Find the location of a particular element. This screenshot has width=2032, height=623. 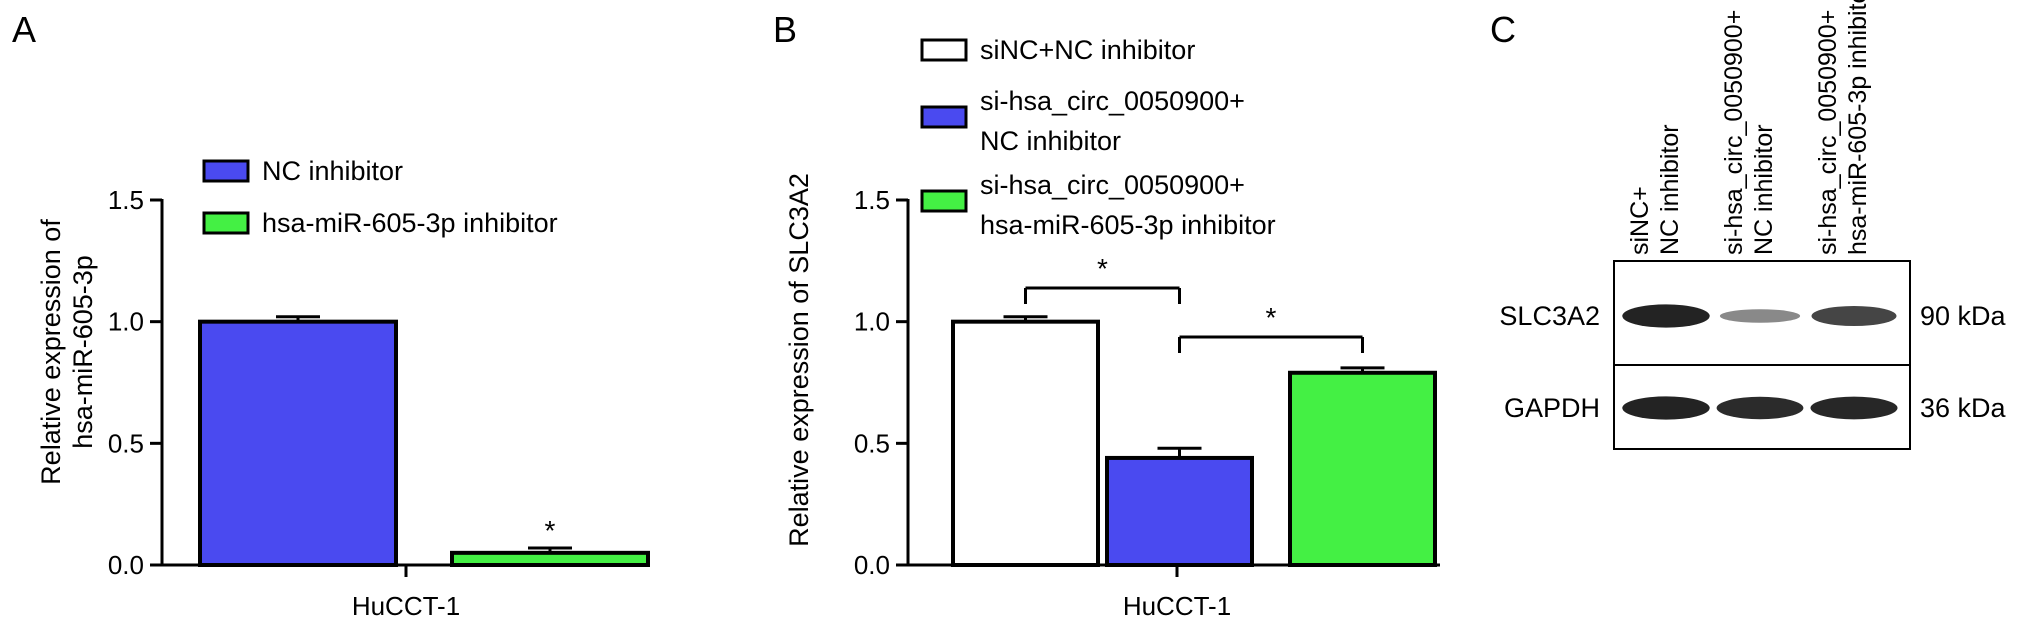

chart-a-y-label-line: hsa-miR-605-3p is located at coordinates (83, 352).